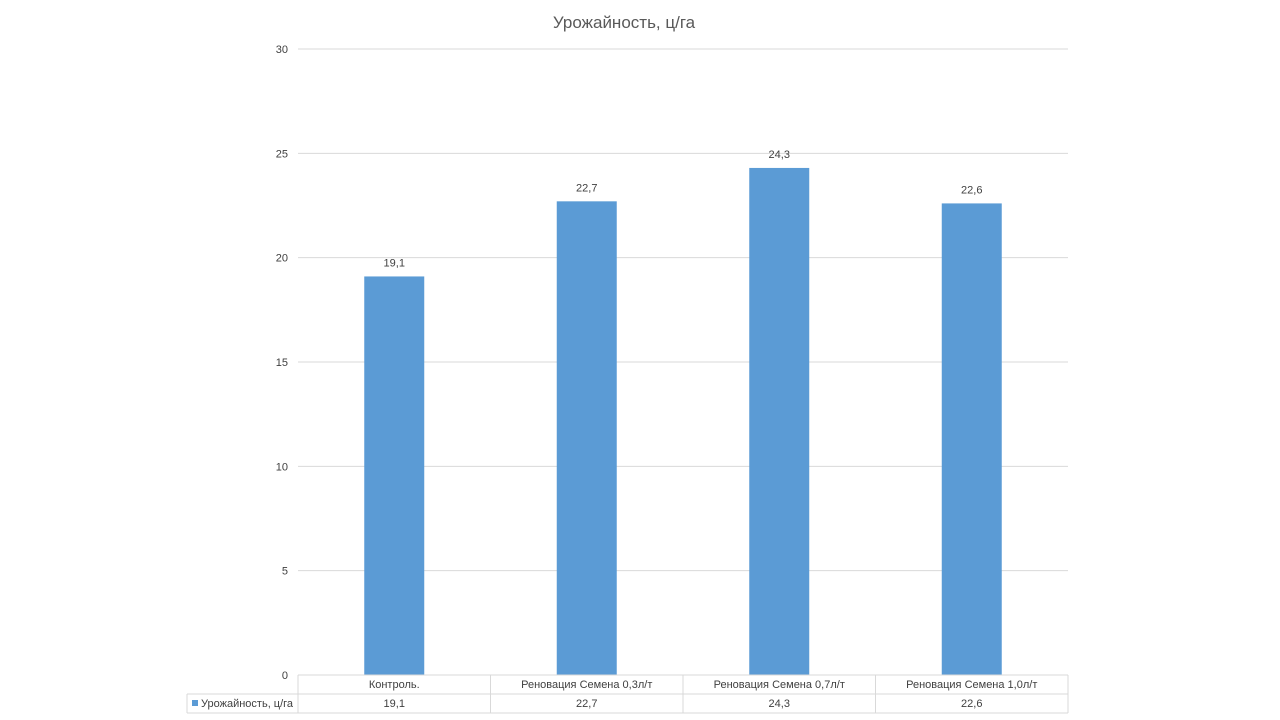  What do you see at coordinates (971, 704) in the screenshot?
I see `table-value: 22,6` at bounding box center [971, 704].